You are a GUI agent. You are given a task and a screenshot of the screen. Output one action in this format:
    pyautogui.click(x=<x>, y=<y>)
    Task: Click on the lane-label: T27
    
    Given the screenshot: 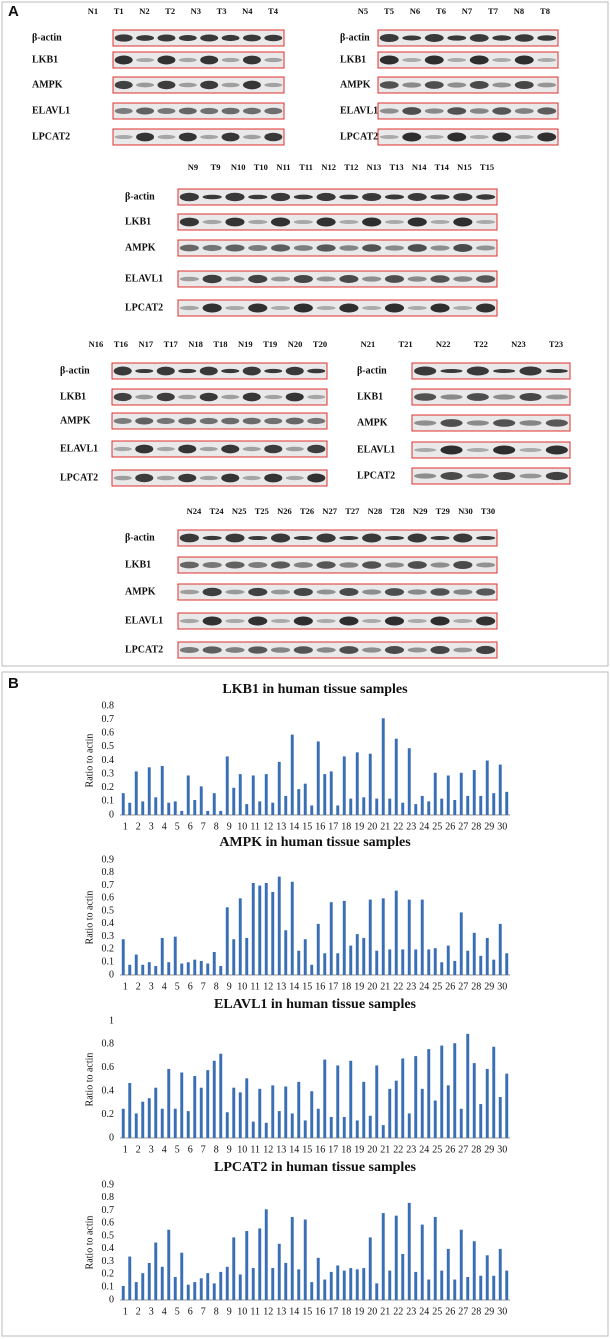 What is the action you would take?
    pyautogui.click(x=352, y=511)
    